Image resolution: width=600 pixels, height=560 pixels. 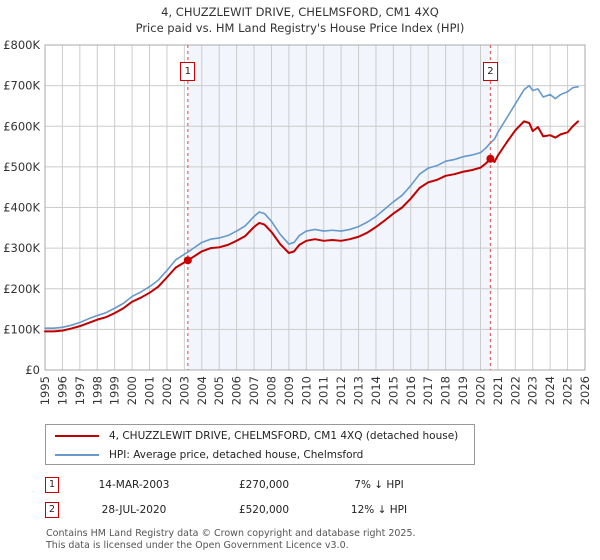 What do you see at coordinates (80, 390) in the screenshot?
I see `x-axis-tick-label: 1997` at bounding box center [80, 390].